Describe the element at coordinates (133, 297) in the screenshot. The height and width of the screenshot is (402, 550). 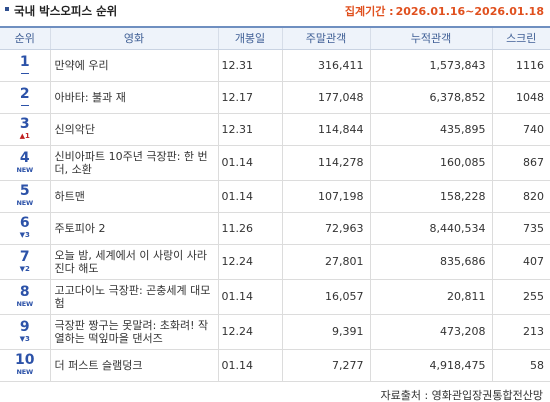
I see `movie-title: 고고다이노 극장판: 곤충세계 대모험` at that location.